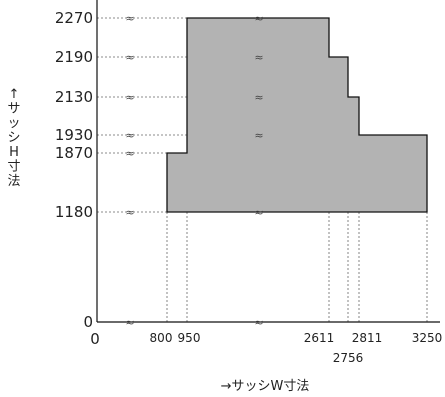 This screenshot has height=397, width=445. Describe the element at coordinates (161, 338) in the screenshot. I see `x-tick-label: 800` at that location.